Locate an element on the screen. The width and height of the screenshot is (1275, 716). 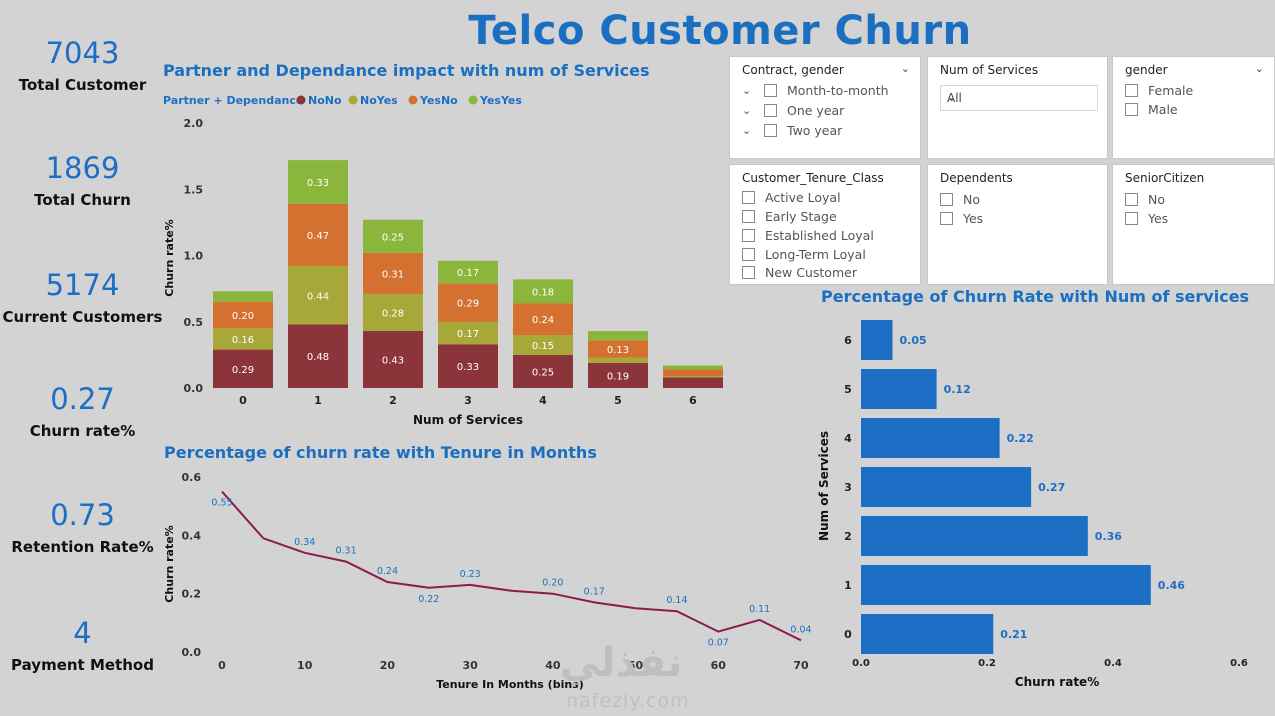
y-axis-label: Num of Services is located at coordinates (824, 486).